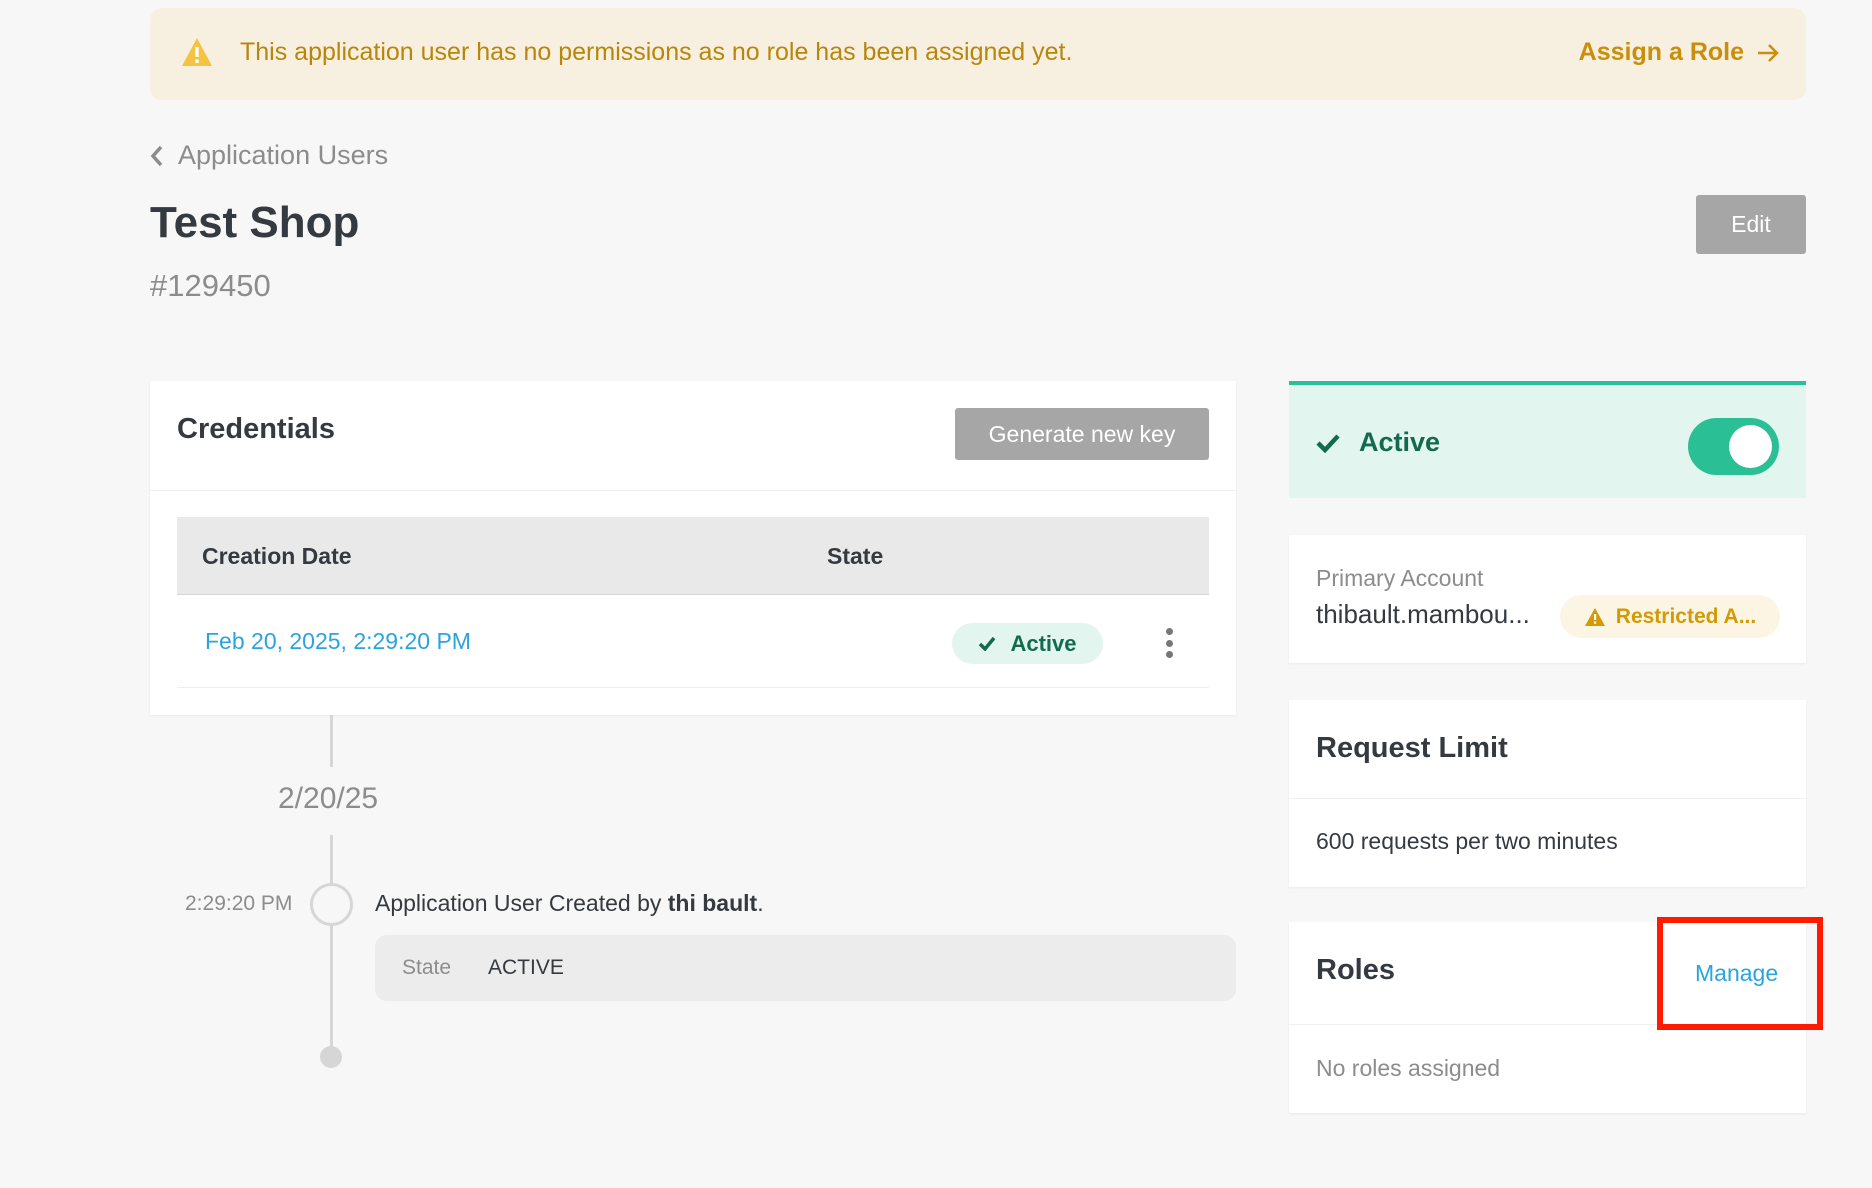 Image resolution: width=1872 pixels, height=1188 pixels. I want to click on status-badge: Active, so click(1027, 643).